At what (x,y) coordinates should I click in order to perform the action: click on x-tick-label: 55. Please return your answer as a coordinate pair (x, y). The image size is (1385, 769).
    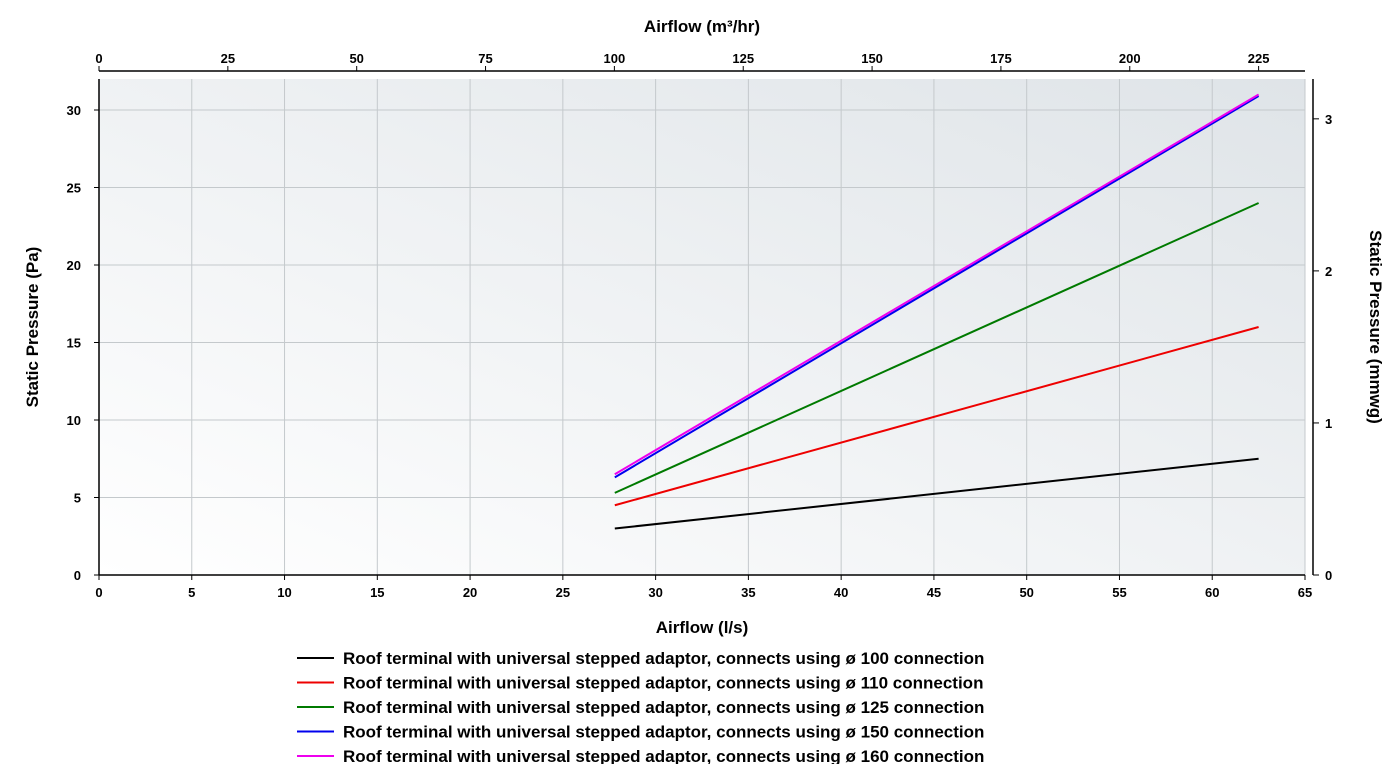
    Looking at the image, I should click on (1119, 592).